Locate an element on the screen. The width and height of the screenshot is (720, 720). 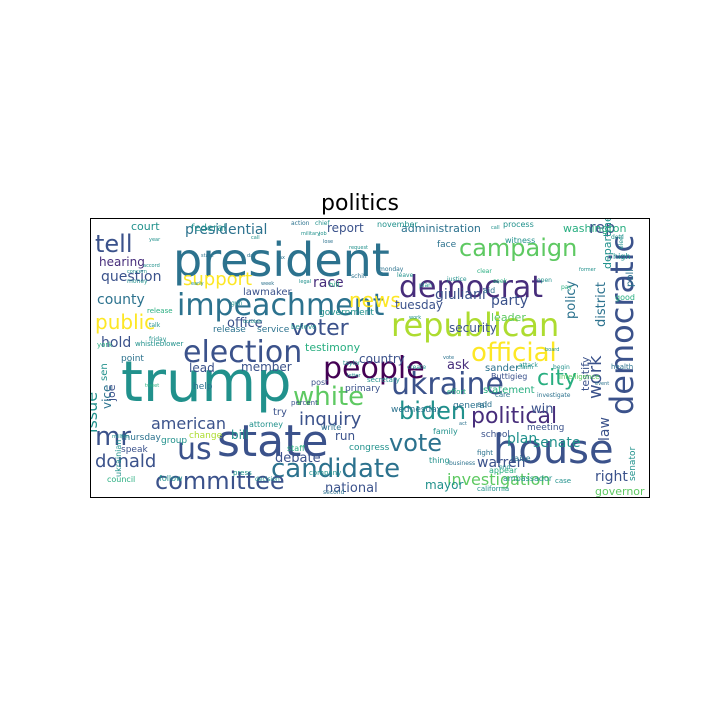
word-taylor-160: taylor is located at coordinates (352, 363).